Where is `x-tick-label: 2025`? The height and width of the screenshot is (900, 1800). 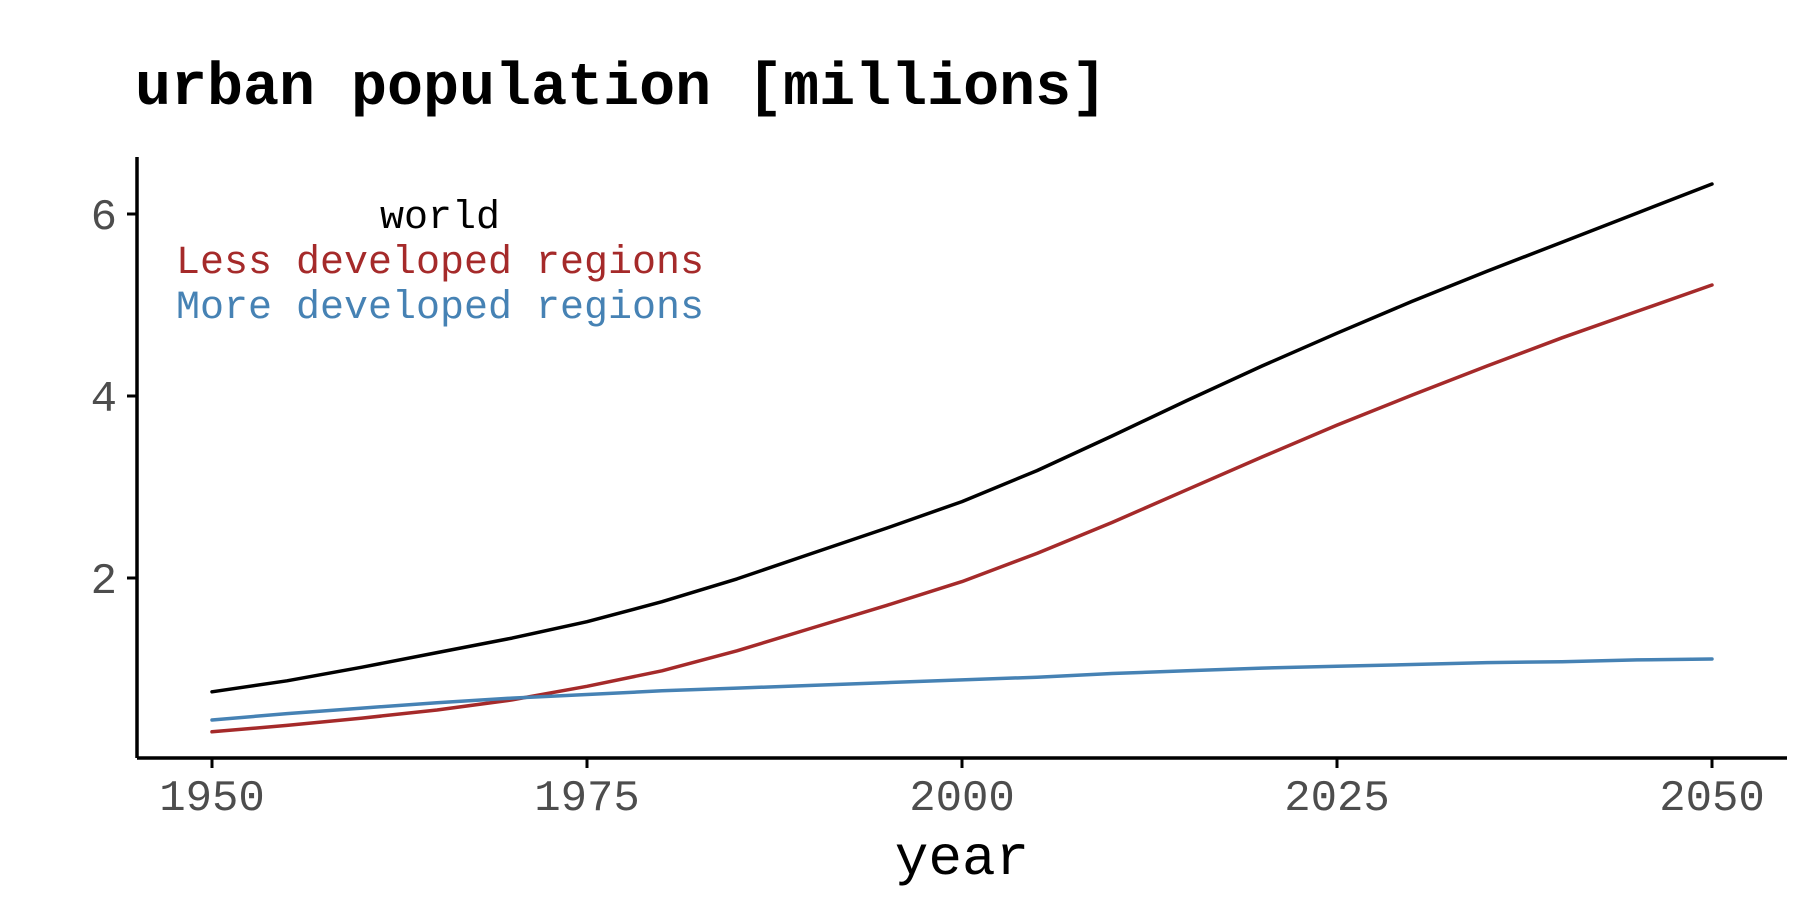
x-tick-label: 2025 is located at coordinates (1337, 799).